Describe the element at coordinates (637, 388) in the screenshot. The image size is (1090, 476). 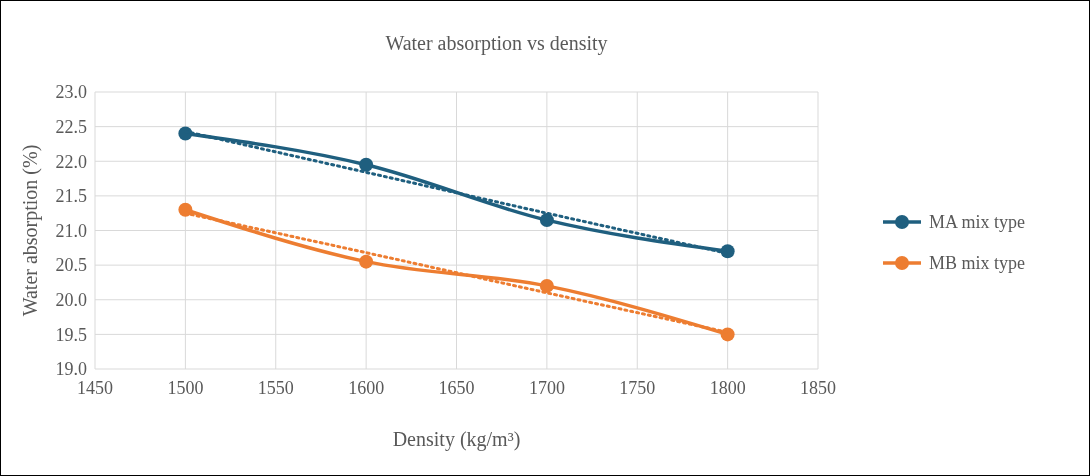
I see `x-tick-label: 1750` at that location.